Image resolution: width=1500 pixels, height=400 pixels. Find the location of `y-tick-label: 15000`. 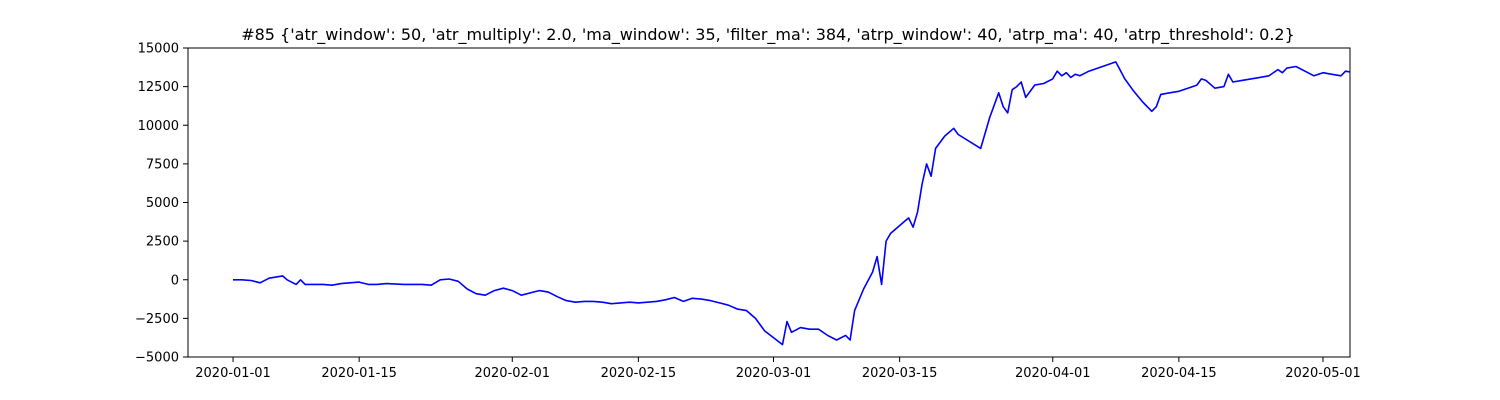

y-tick-label: 15000 is located at coordinates (158, 49).